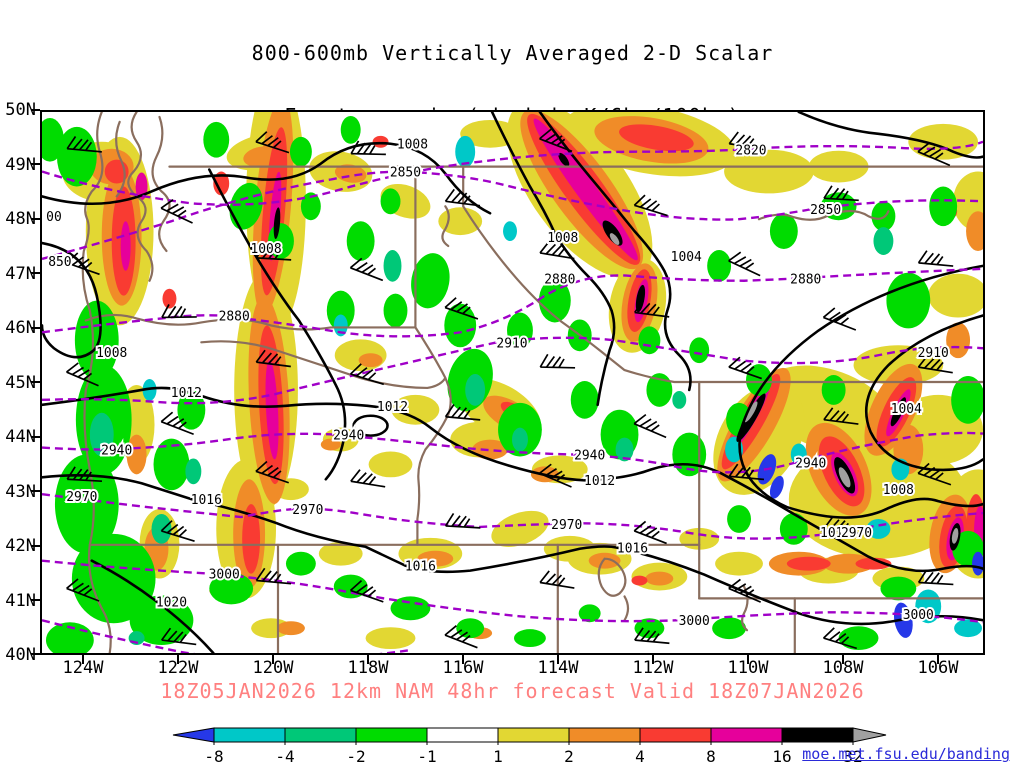 The height and width of the screenshot is (768, 1024). I want to click on lat-label-43n: 43N, so click(20, 492).